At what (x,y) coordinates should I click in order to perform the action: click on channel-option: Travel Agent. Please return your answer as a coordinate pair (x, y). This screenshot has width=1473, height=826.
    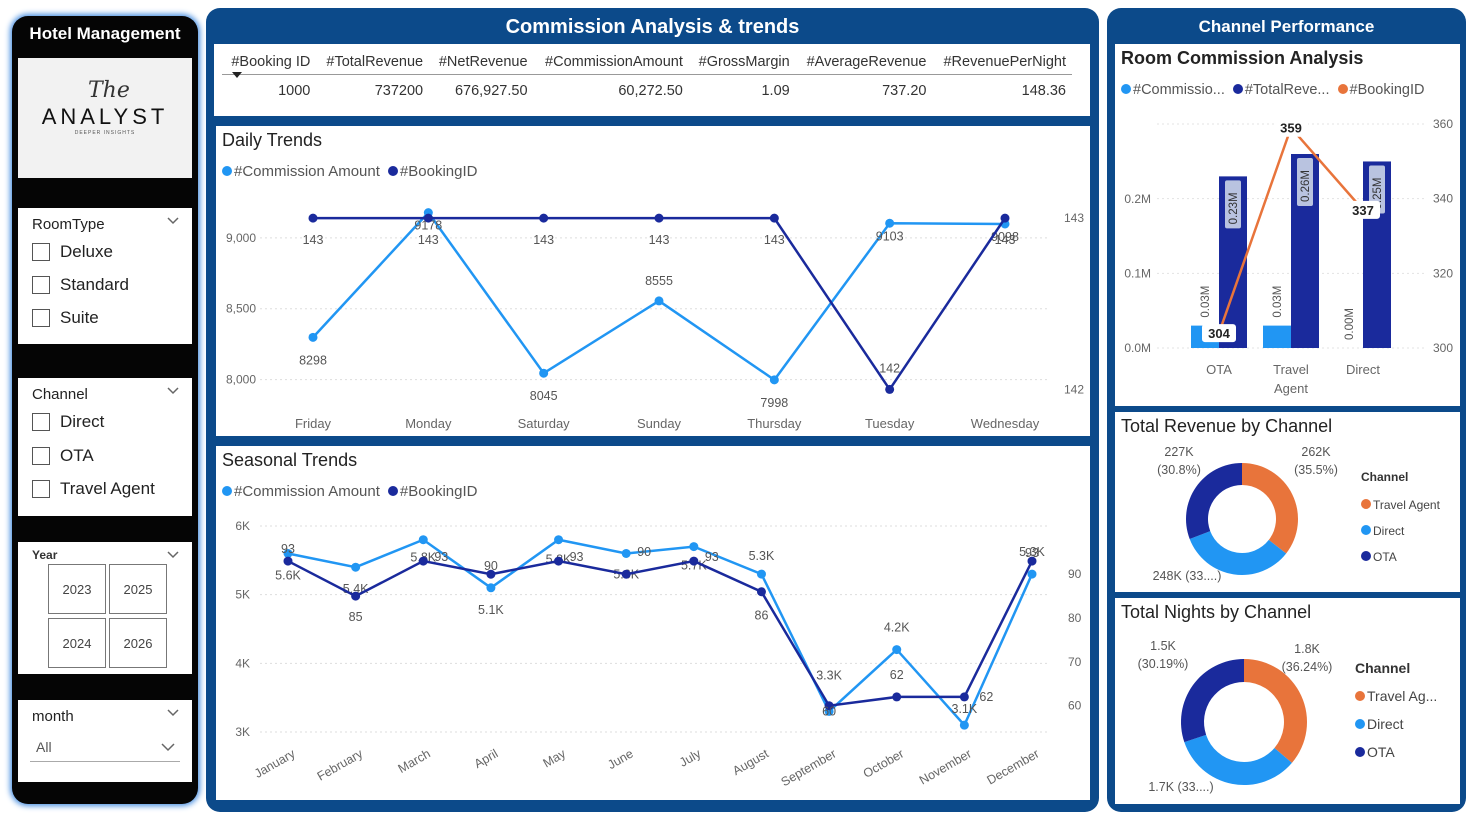
    Looking at the image, I should click on (93, 489).